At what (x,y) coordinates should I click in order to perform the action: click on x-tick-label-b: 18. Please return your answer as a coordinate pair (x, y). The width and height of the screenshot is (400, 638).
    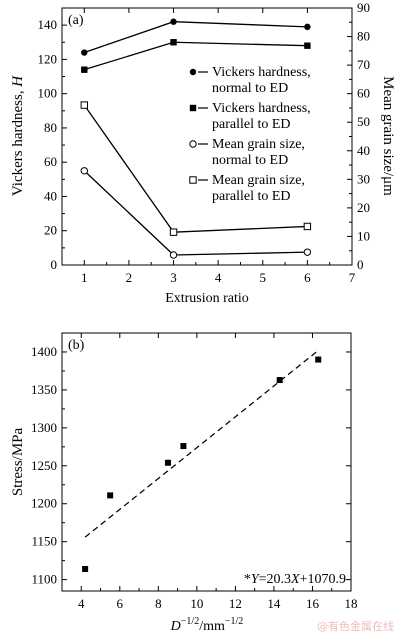
    Looking at the image, I should click on (351, 603).